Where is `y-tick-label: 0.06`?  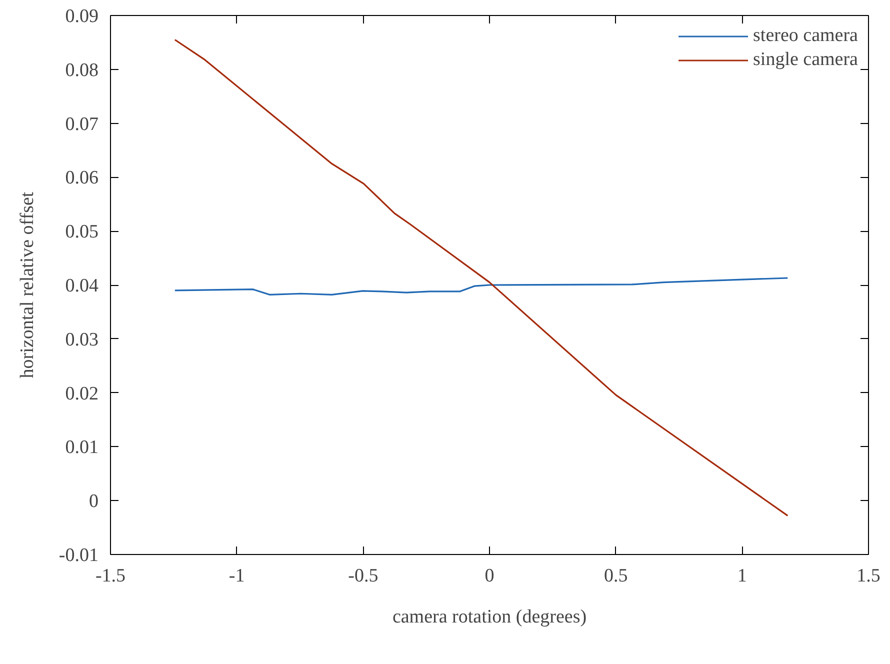
y-tick-label: 0.06 is located at coordinates (81, 178).